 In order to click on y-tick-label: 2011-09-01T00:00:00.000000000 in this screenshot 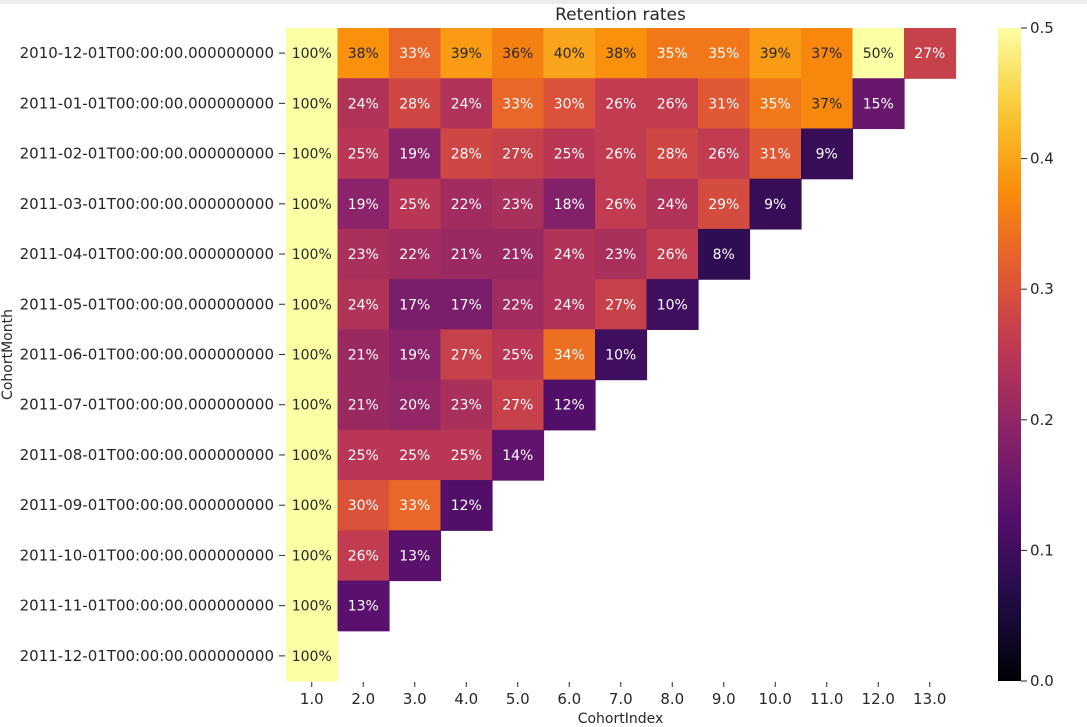, I will do `click(147, 505)`.